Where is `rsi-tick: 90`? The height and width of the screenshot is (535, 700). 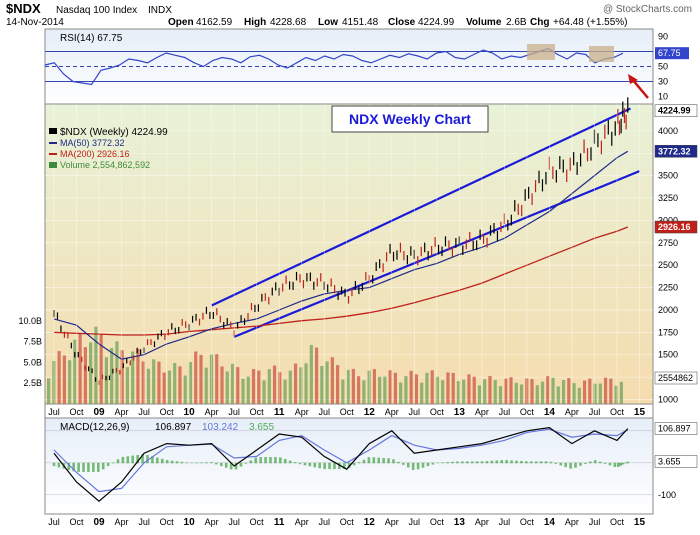
rsi-tick: 90 is located at coordinates (663, 37).